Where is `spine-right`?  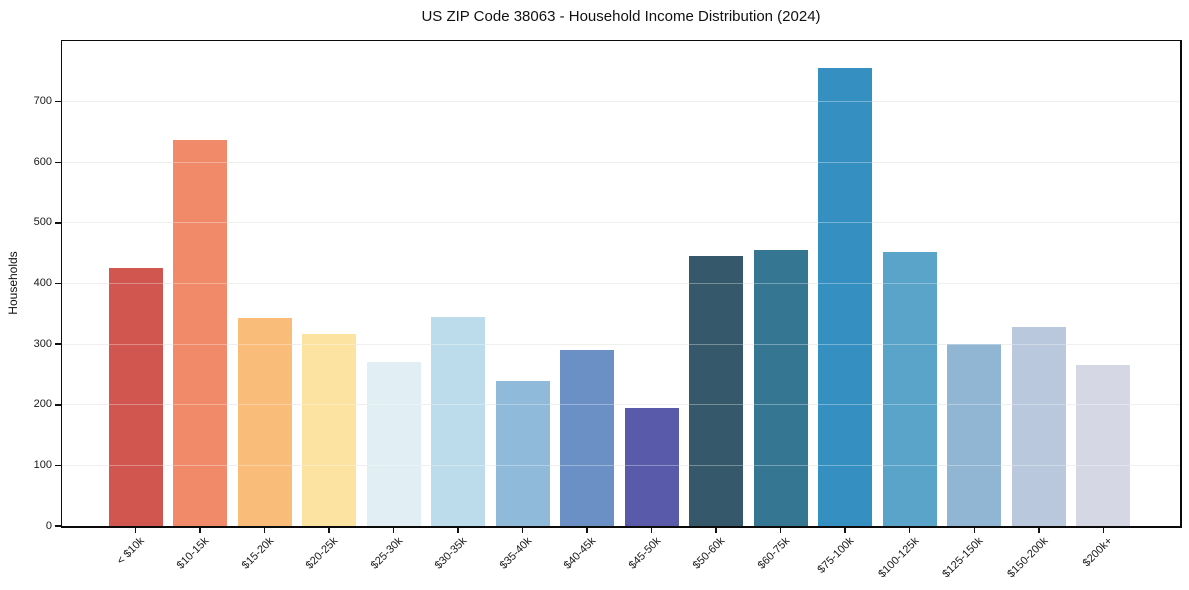
spine-right is located at coordinates (1181, 283).